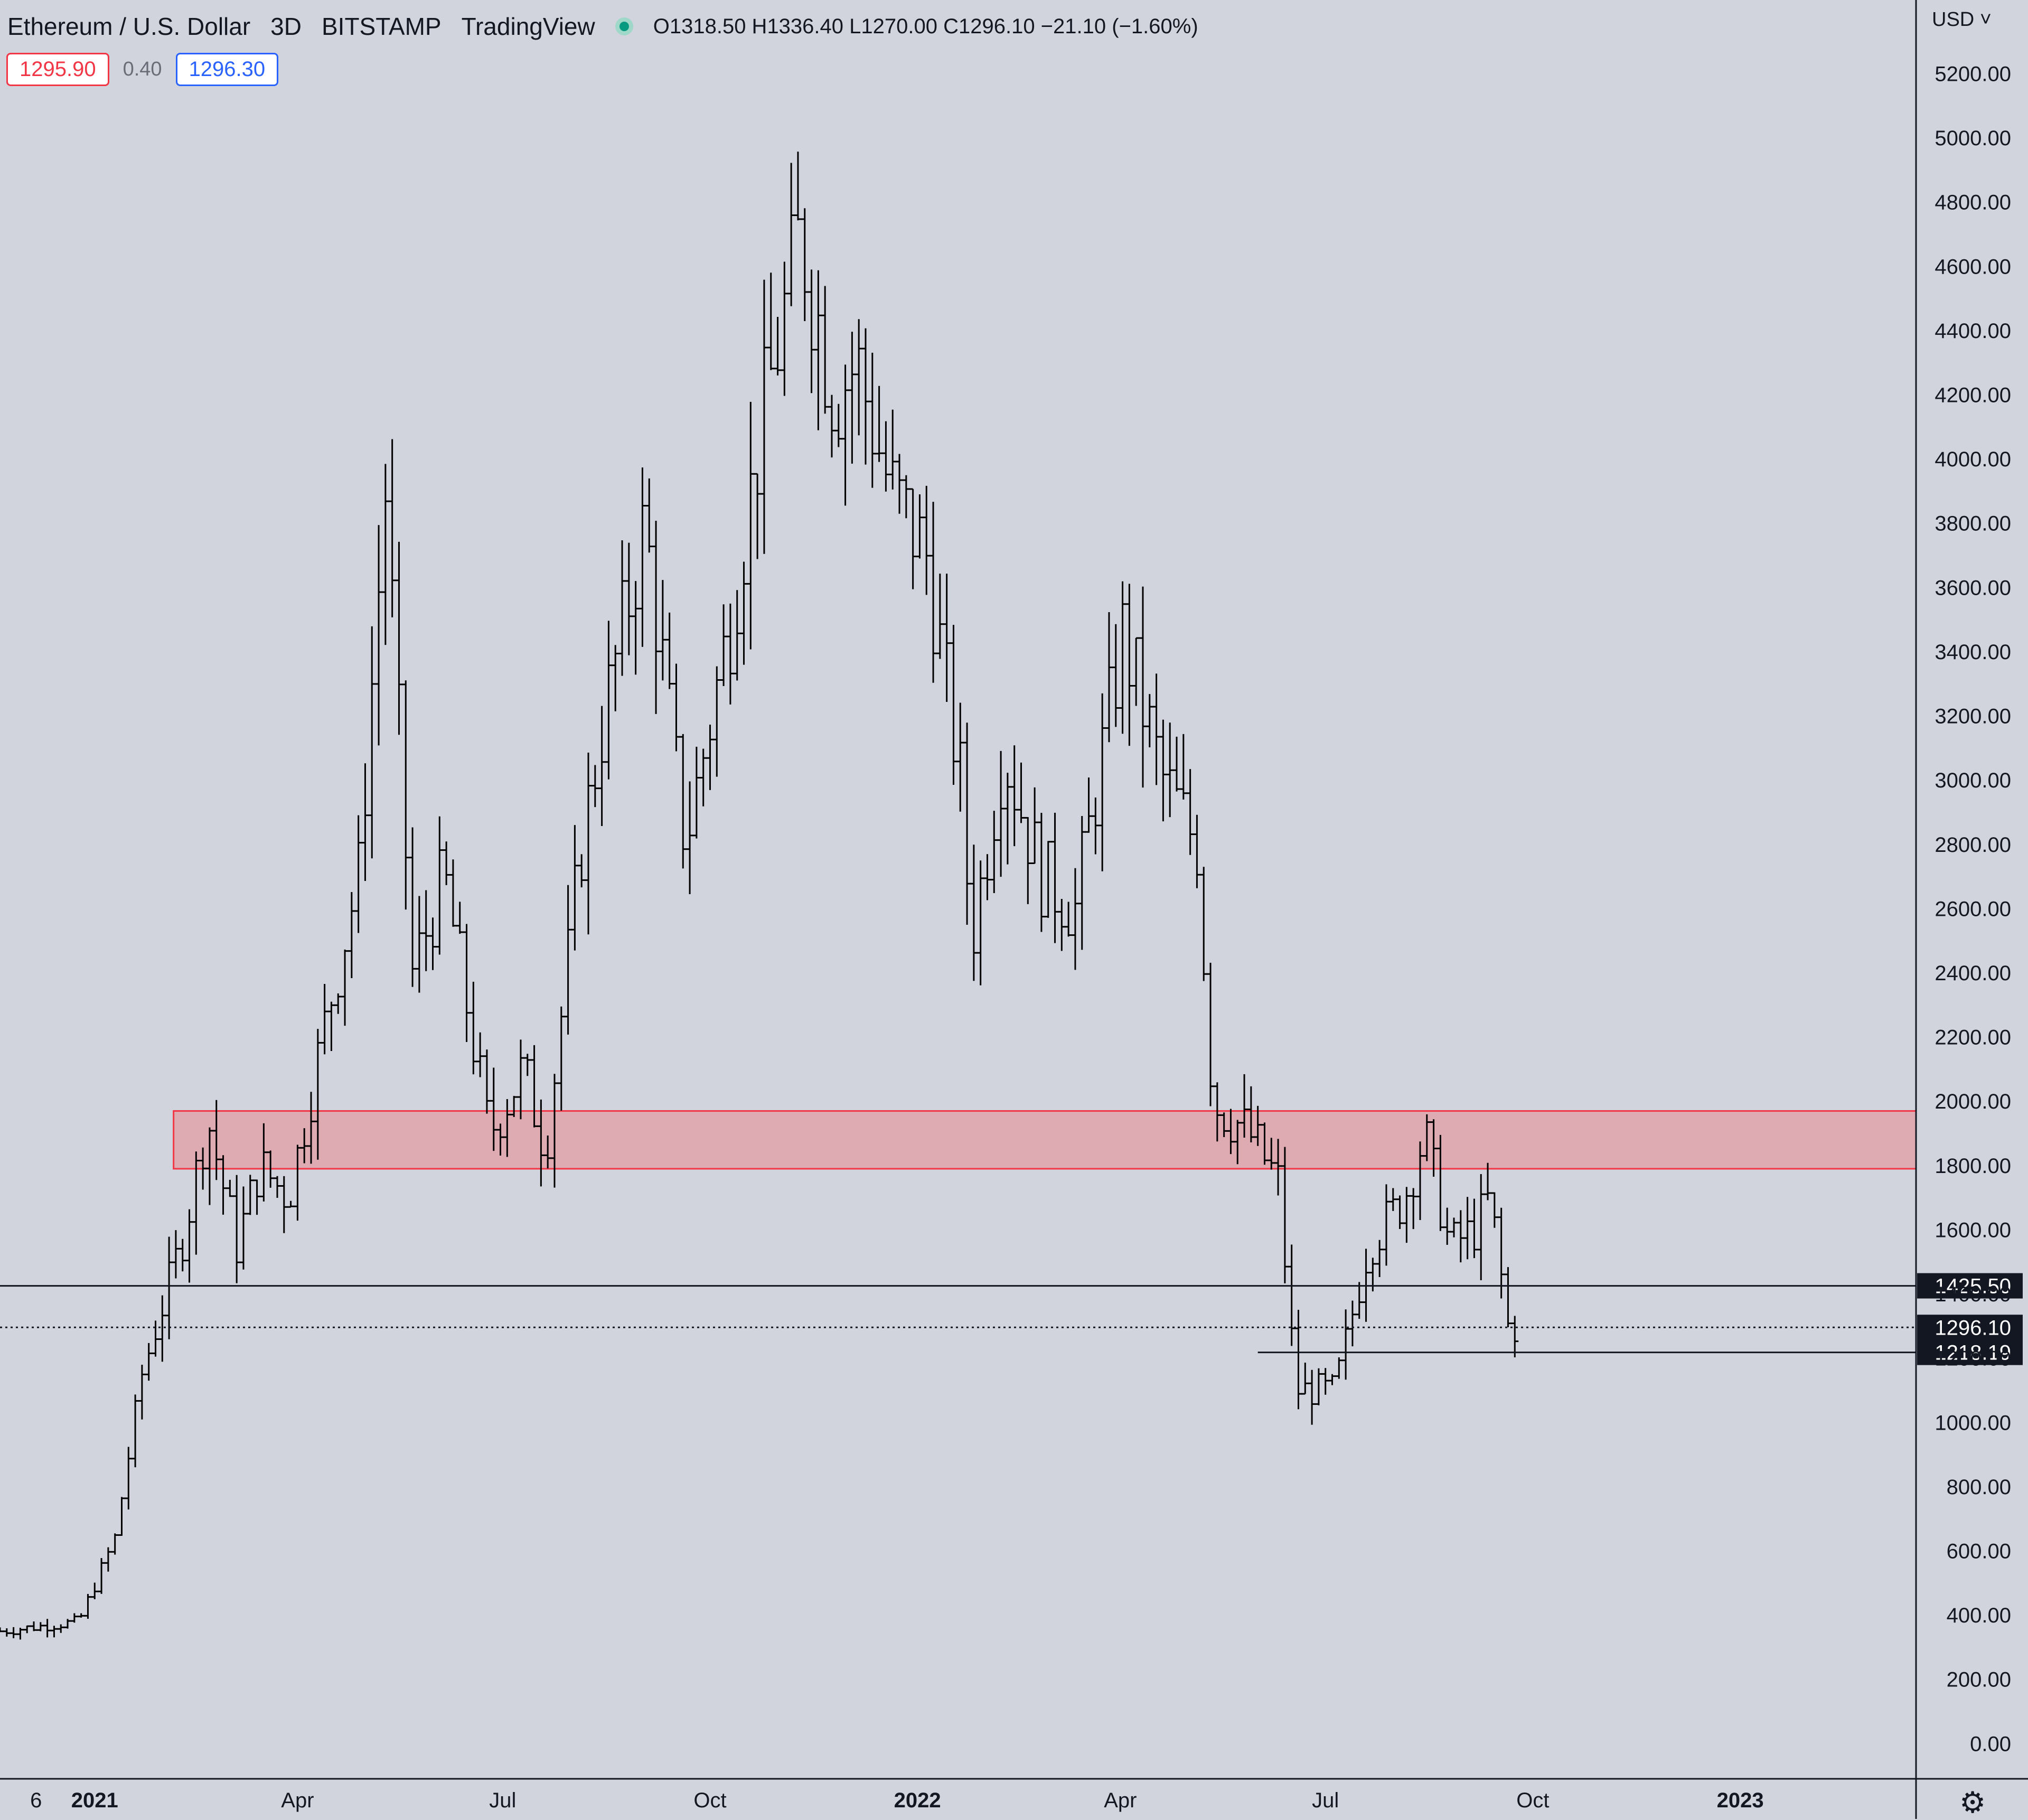 This screenshot has height=1820, width=2028. What do you see at coordinates (1973, 1101) in the screenshot?
I see `price-tick-label: 2000.00` at bounding box center [1973, 1101].